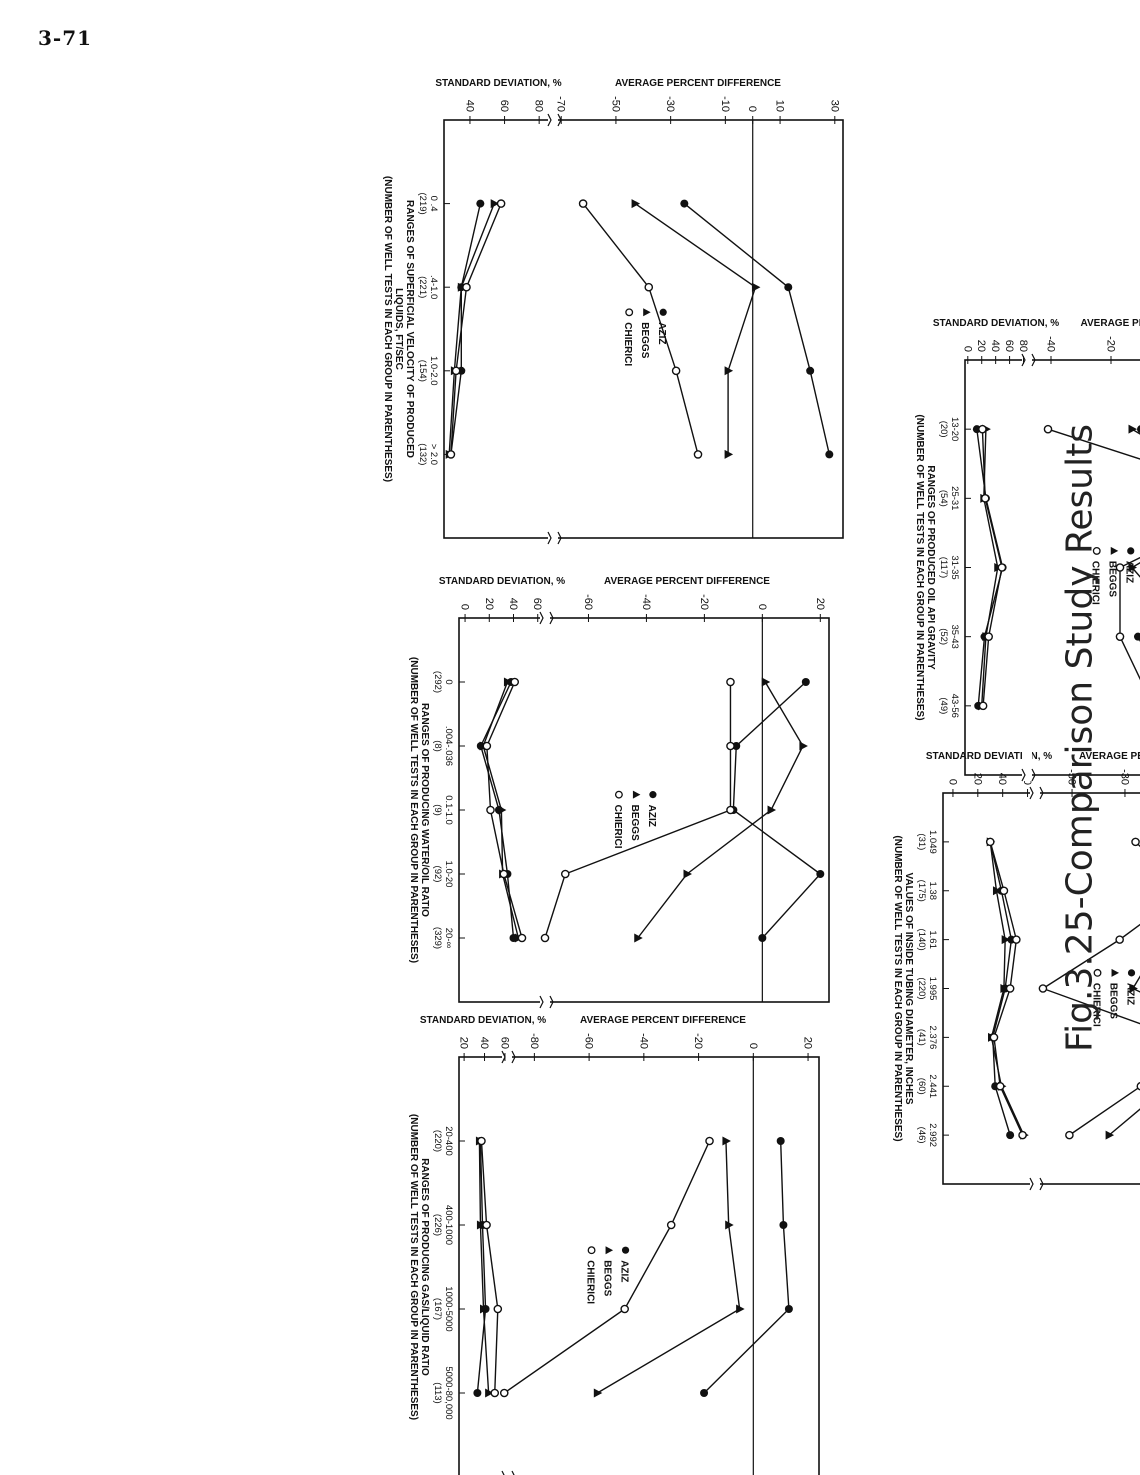 The width and height of the screenshot is (1140, 1475). What do you see at coordinates (422, 454) in the screenshot?
I see `x-count-label: (132)` at bounding box center [422, 454].